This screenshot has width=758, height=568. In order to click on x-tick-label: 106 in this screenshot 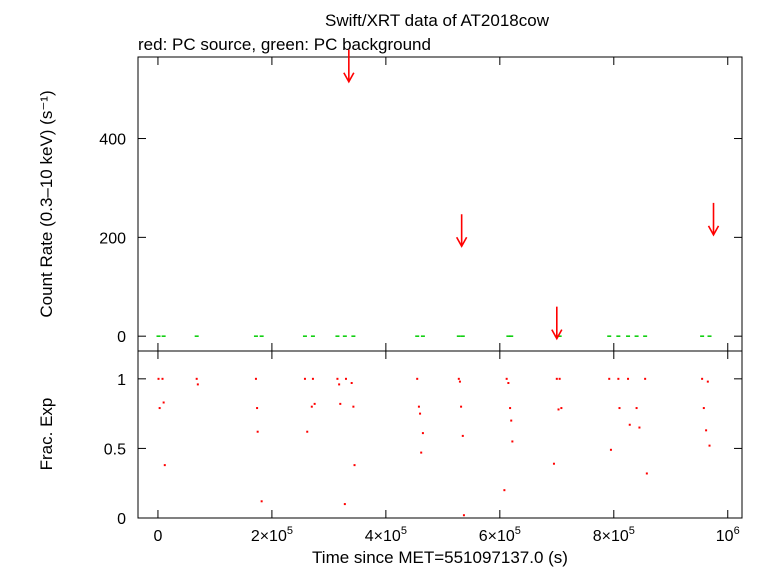, I will do `click(728, 535)`.